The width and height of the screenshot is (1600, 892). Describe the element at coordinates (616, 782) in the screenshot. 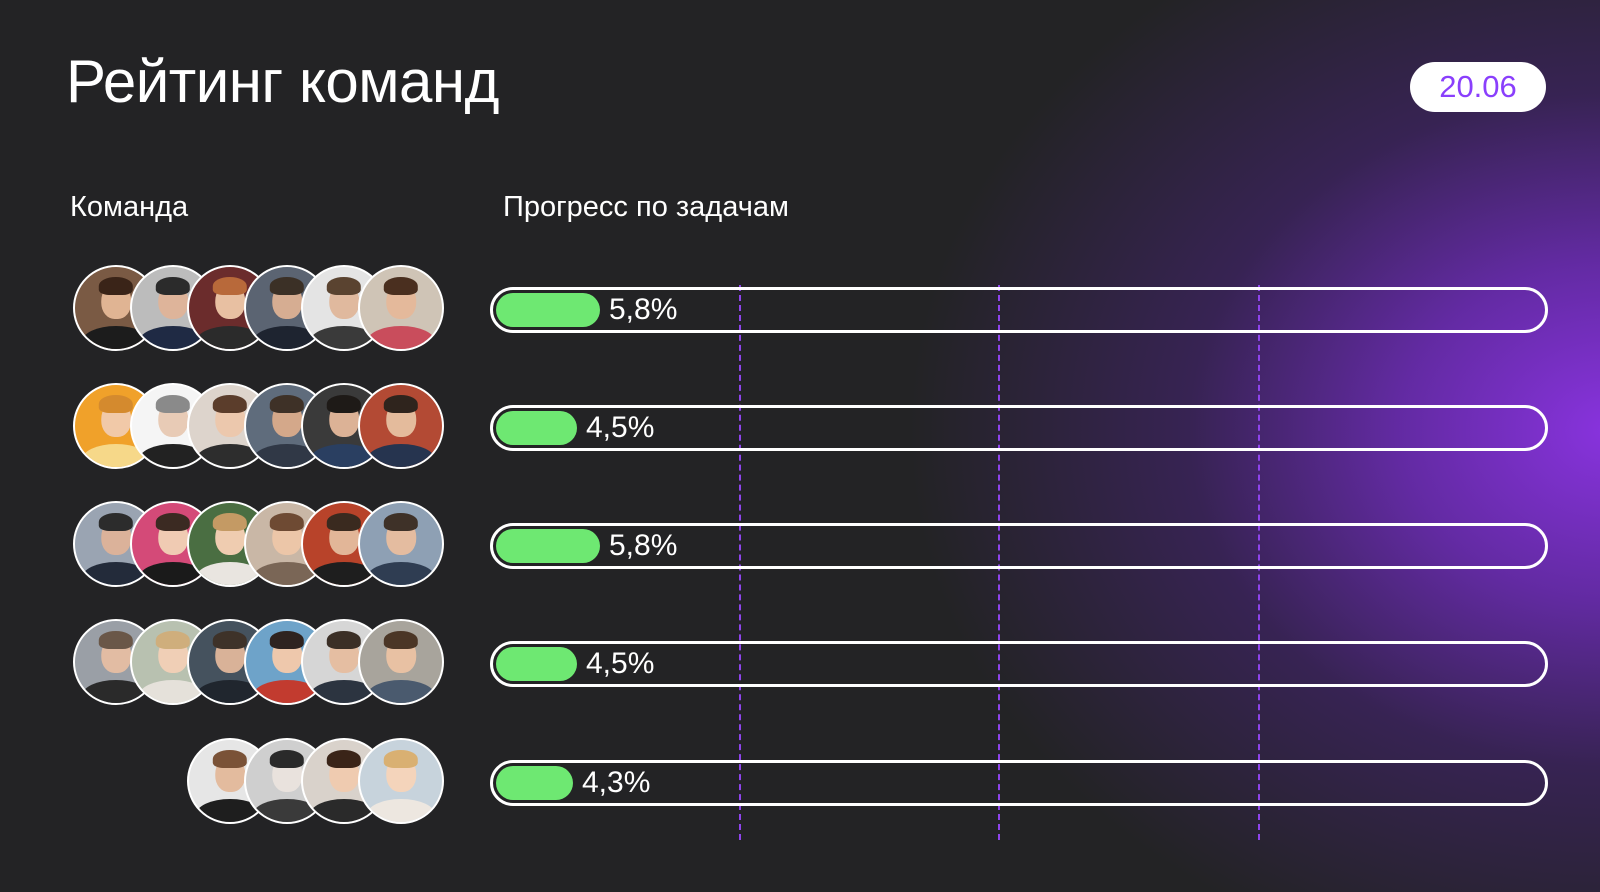

I see `progress-percent-label: 4,3%` at that location.